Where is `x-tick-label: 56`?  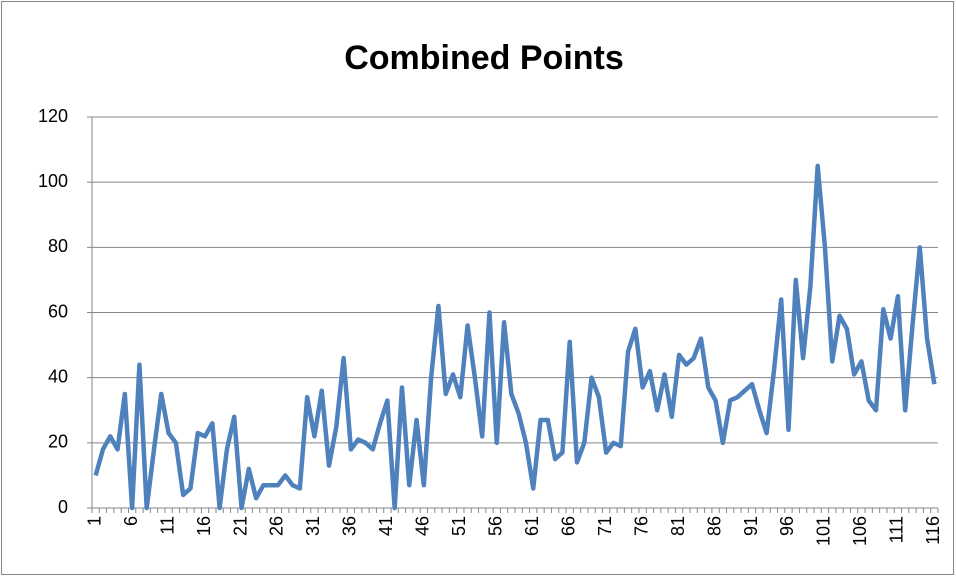
x-tick-label: 56 is located at coordinates (496, 526).